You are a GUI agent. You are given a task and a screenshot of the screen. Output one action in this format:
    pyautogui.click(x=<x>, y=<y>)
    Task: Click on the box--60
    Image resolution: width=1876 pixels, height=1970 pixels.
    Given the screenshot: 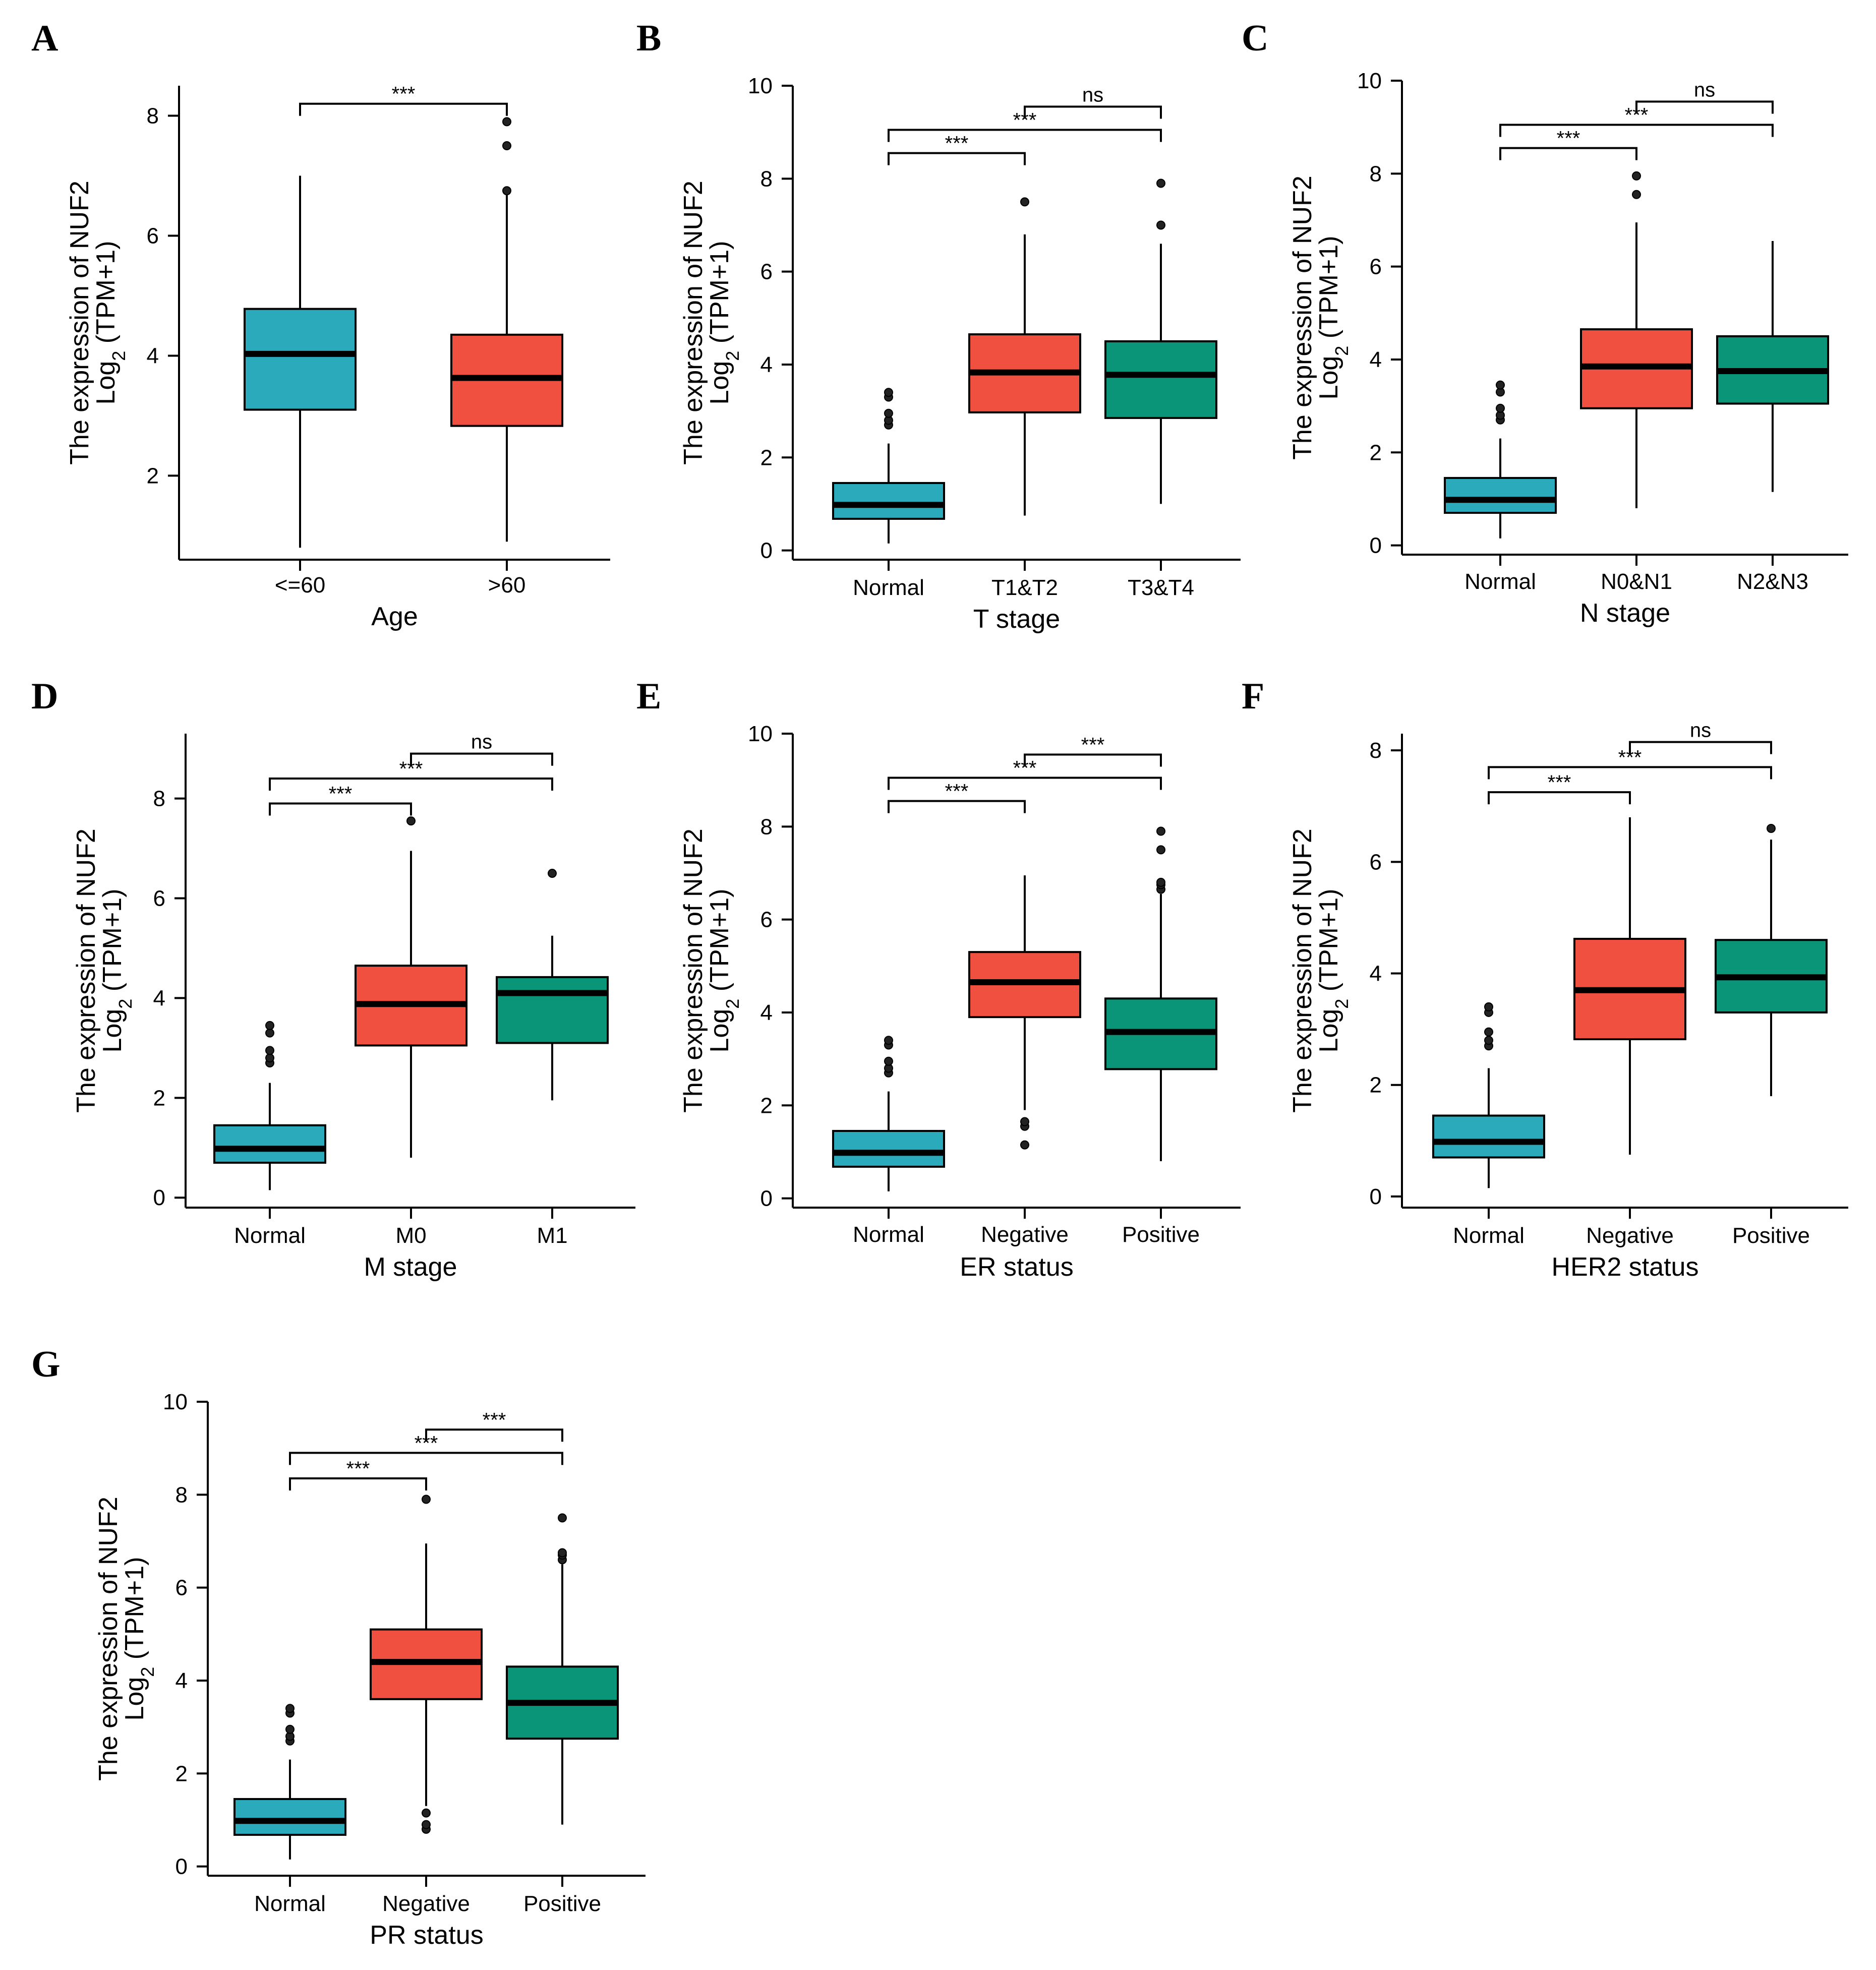 What is the action you would take?
    pyautogui.click(x=506, y=329)
    